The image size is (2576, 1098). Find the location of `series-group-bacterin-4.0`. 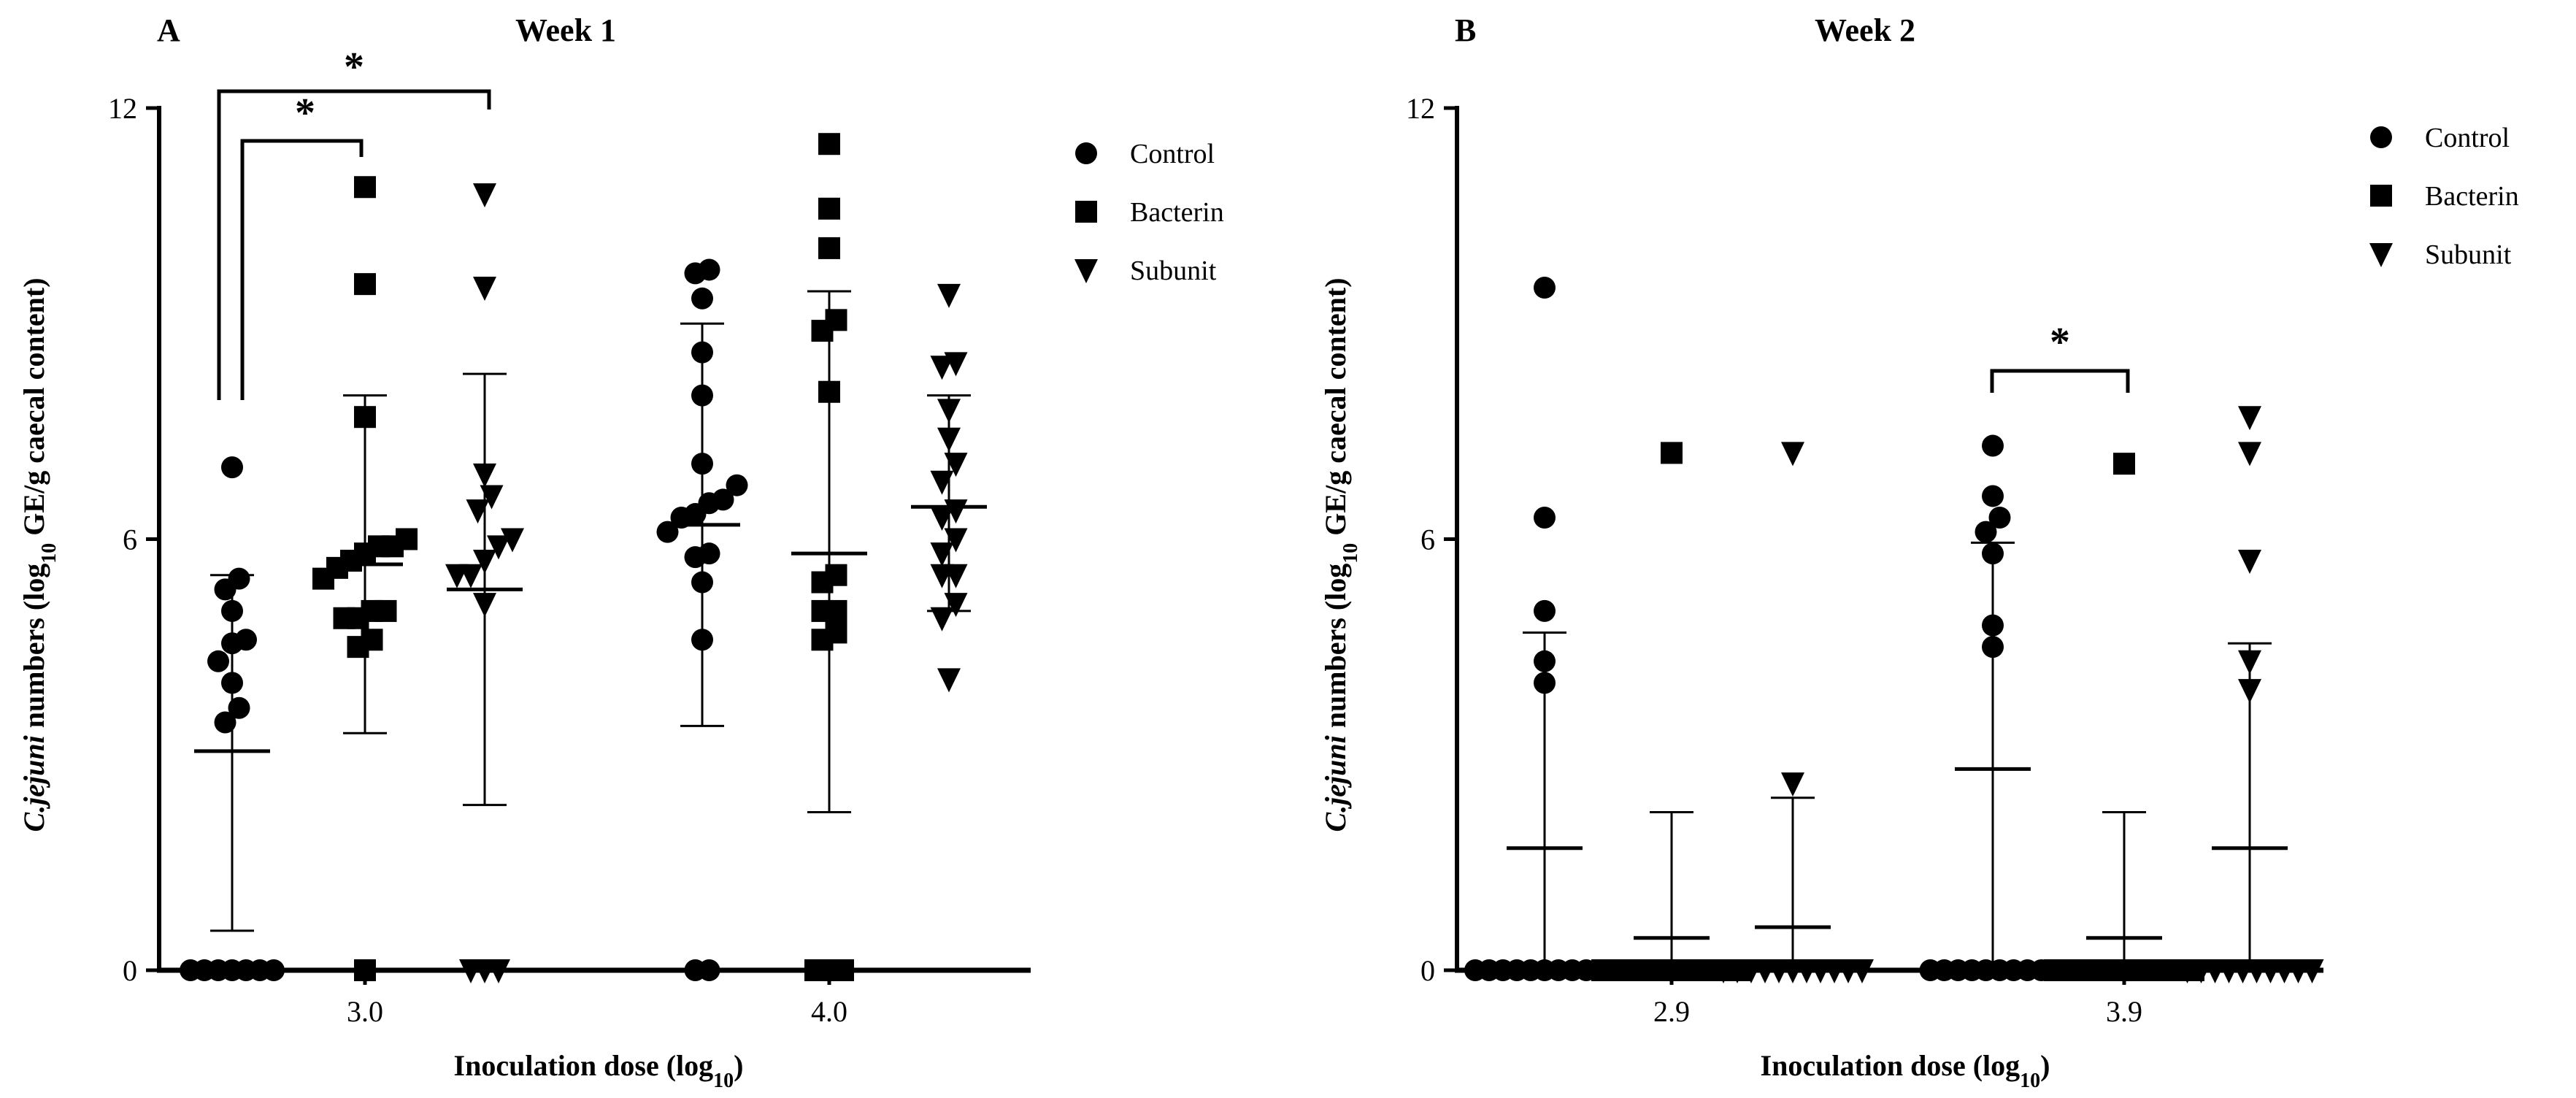

series-group-bacterin-4.0 is located at coordinates (829, 557).